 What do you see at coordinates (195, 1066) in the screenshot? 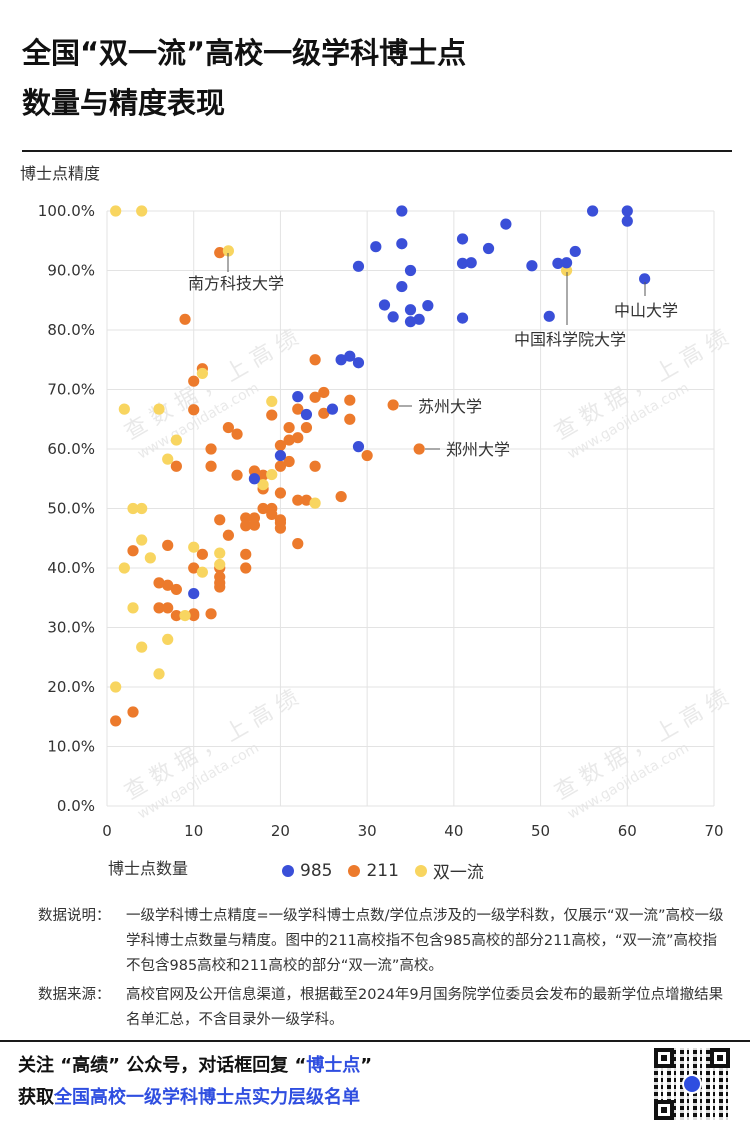
I see `footer-line-1: 关注 “高绩” 公众号，对话框回复 “博士点”` at bounding box center [195, 1066].